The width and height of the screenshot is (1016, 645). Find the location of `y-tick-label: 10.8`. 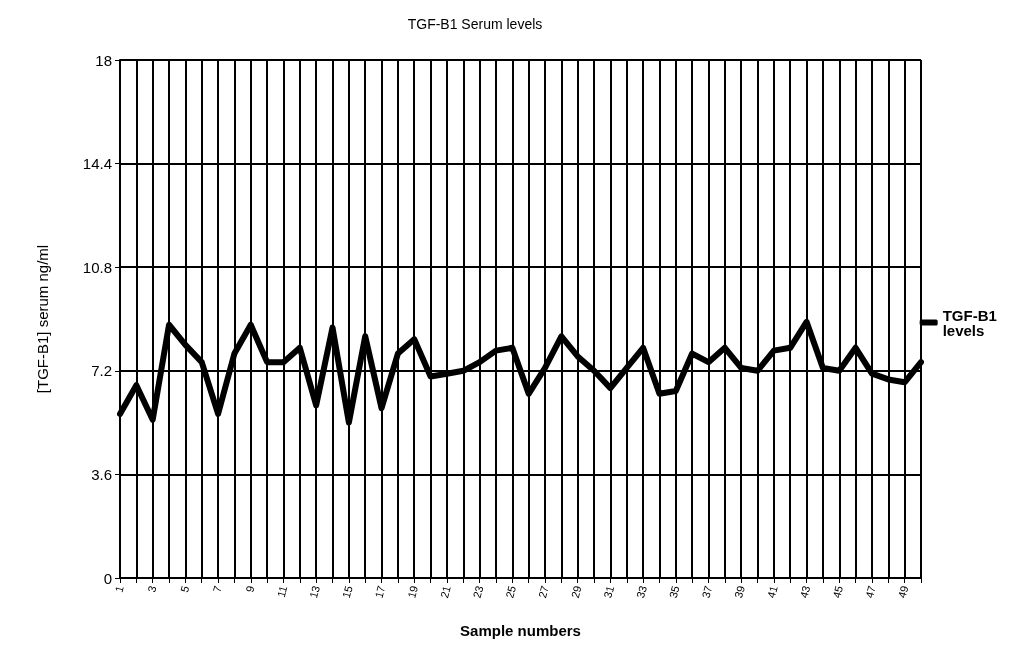

y-tick-label: 10.8 is located at coordinates (97, 267).